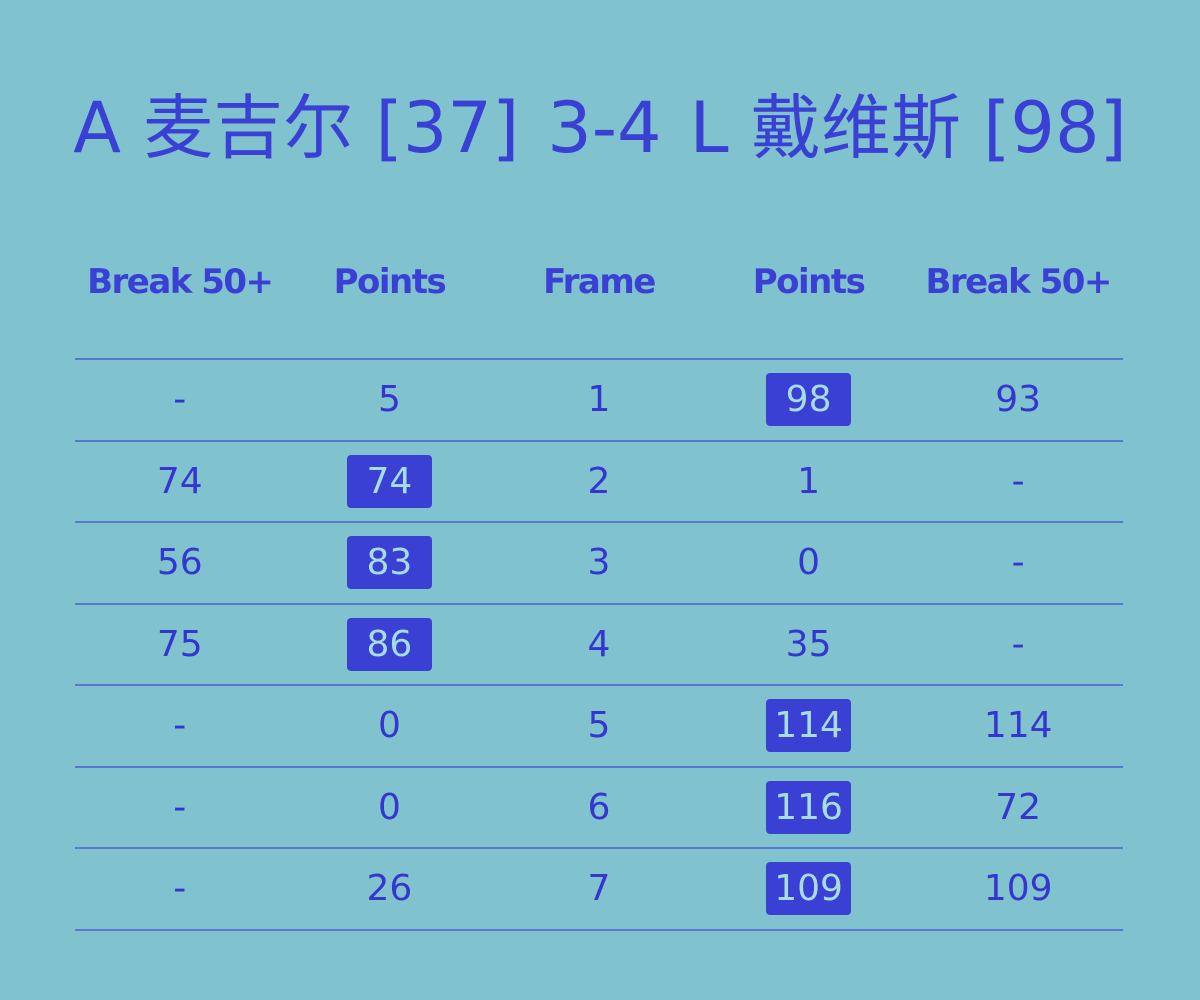  I want to click on player1-name: A 麦吉尔 [37], so click(296, 128).